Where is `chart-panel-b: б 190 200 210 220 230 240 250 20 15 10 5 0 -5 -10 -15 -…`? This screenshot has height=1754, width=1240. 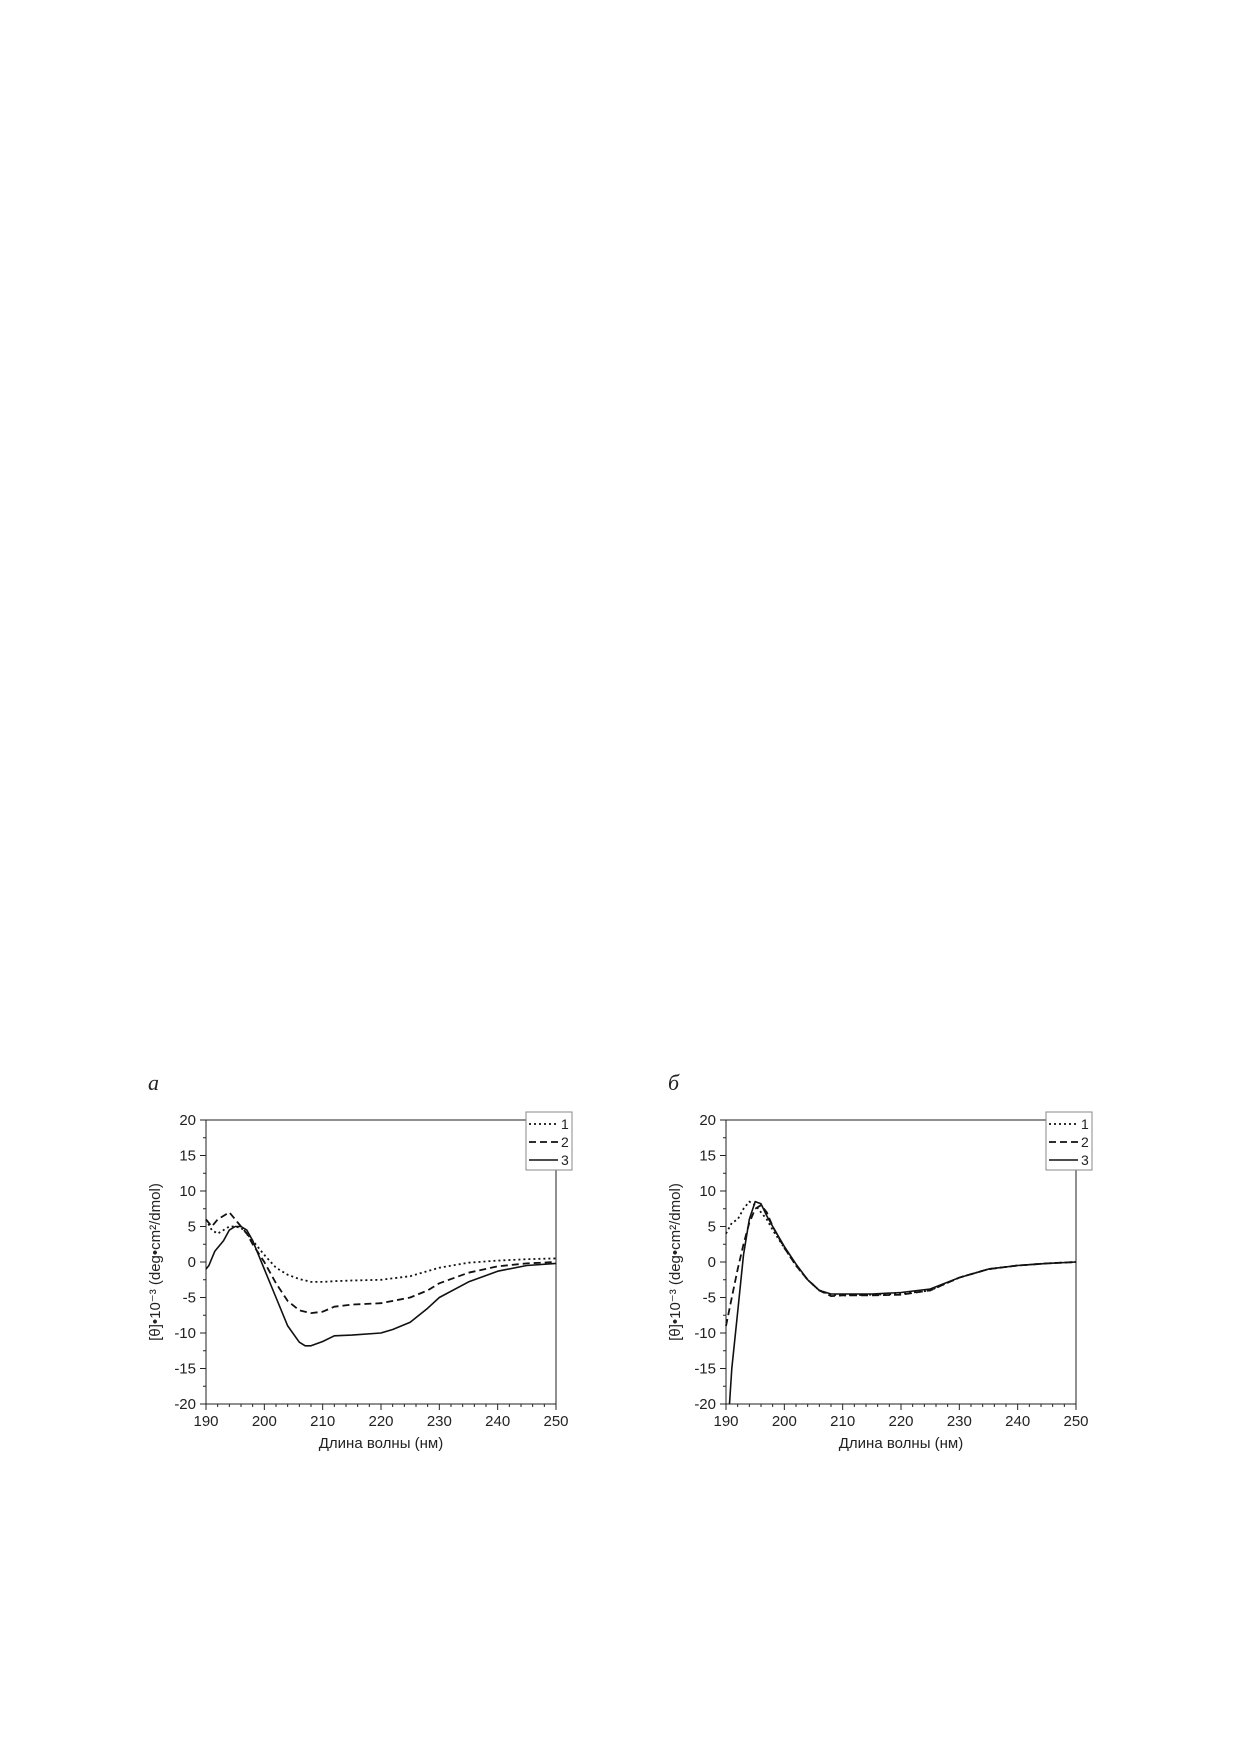
chart-panel-b: б 190 200 210 220 230 240 250 20 15 10 5 0 -5 -10 -15 -… is located at coordinates (895, 1275).